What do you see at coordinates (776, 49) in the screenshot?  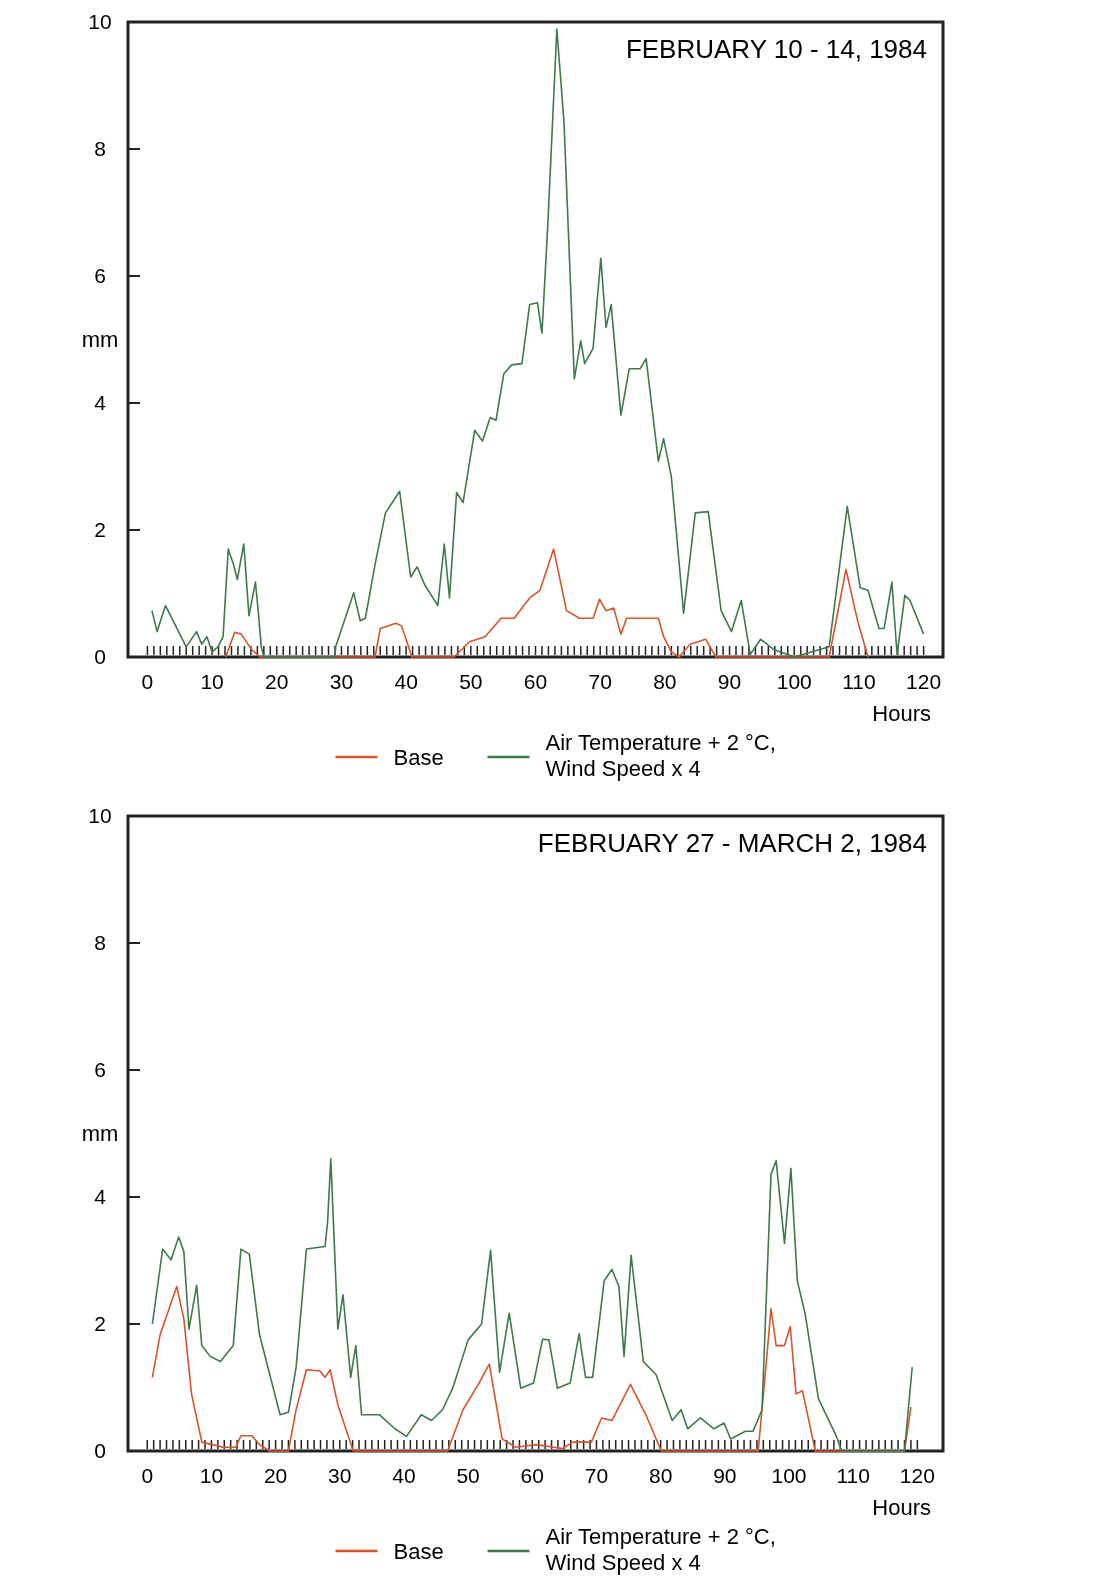 I see `text: FEBRUARY 10 - 14, 1984` at bounding box center [776, 49].